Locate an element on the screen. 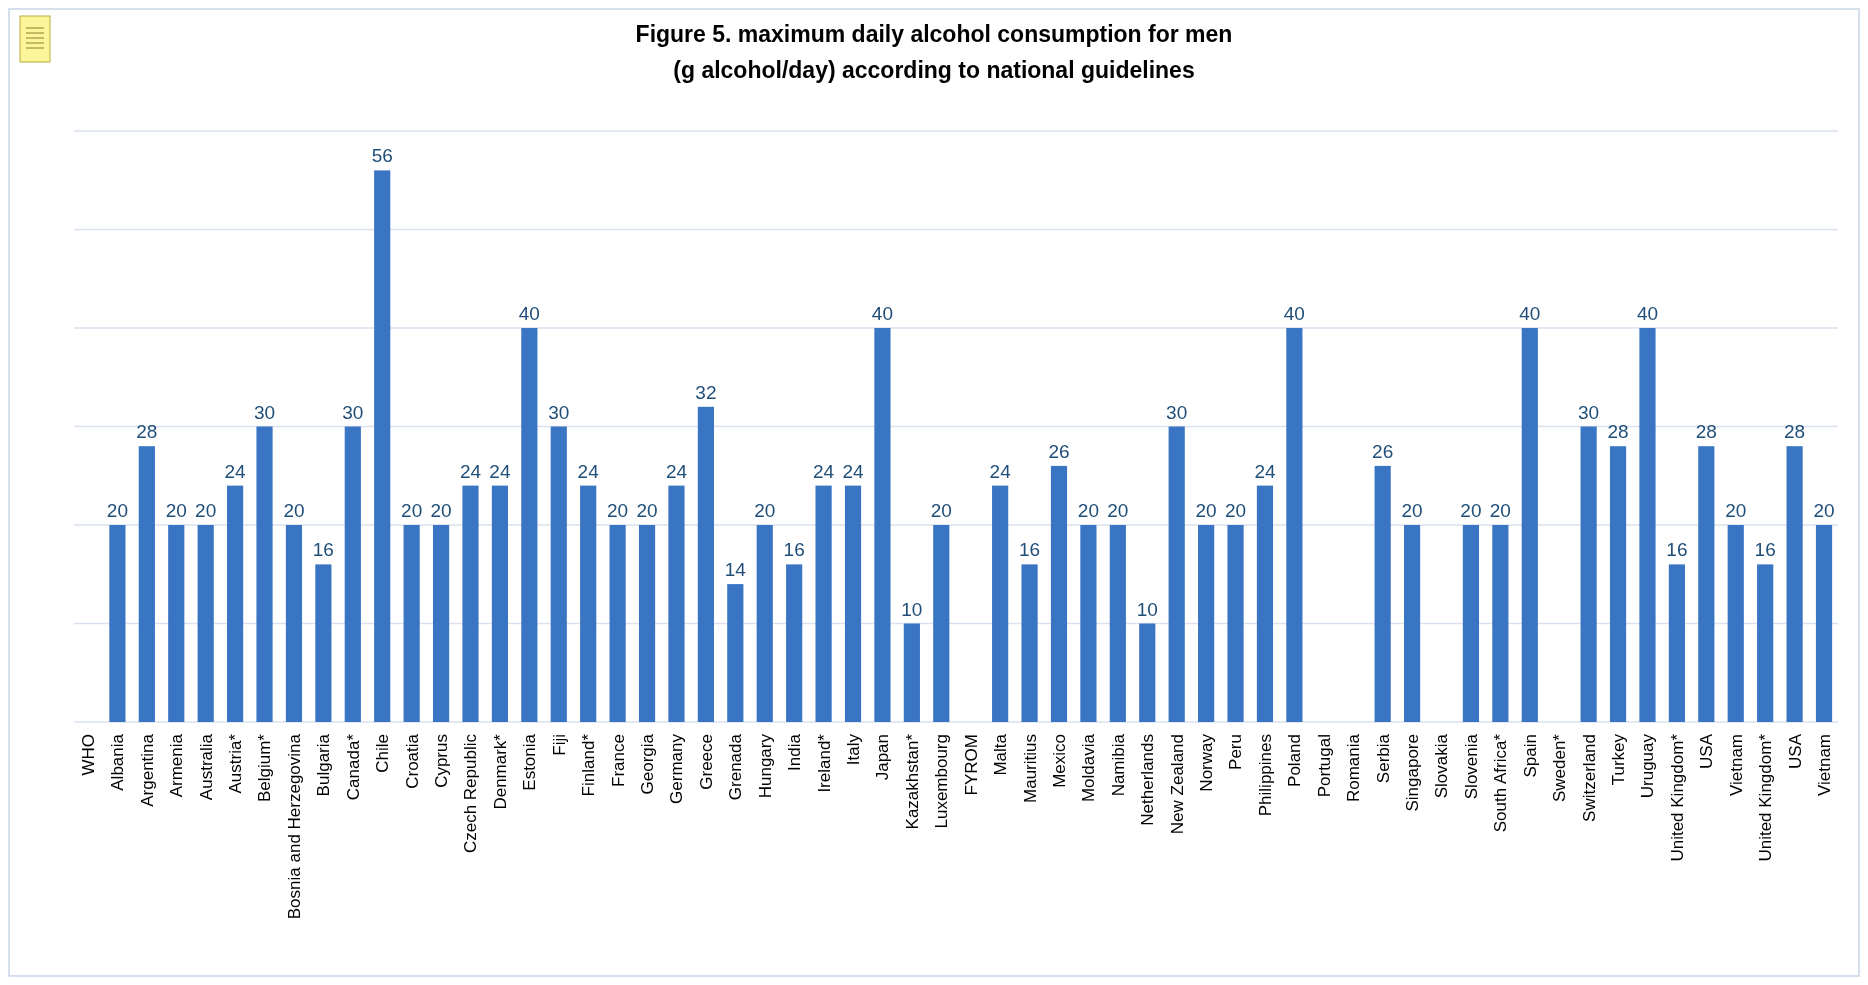 This screenshot has width=1868, height=985. x-tick-label: Bosnia and Herzegovina is located at coordinates (294, 826).